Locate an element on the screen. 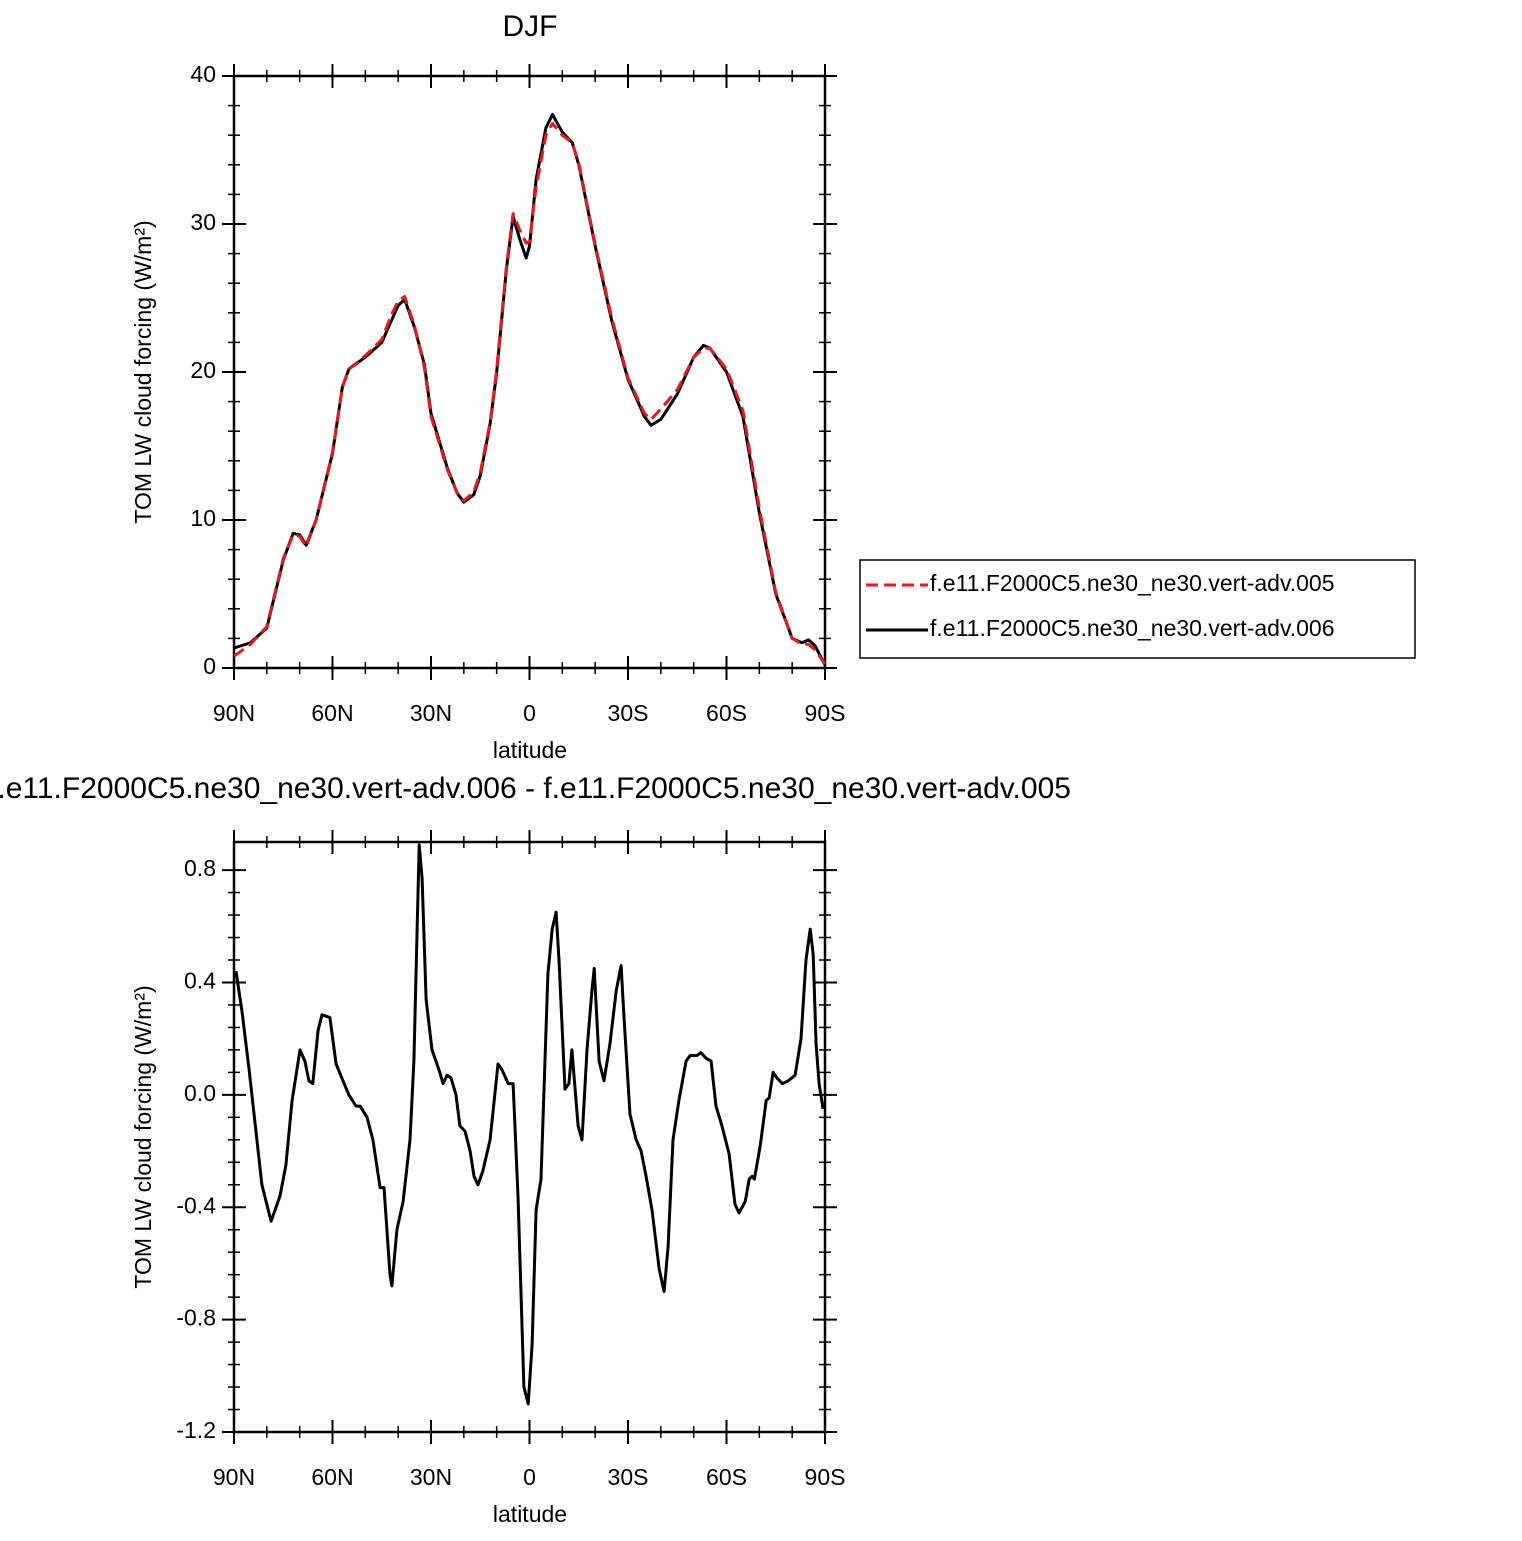  y-tick-label: 40 is located at coordinates (203, 74).